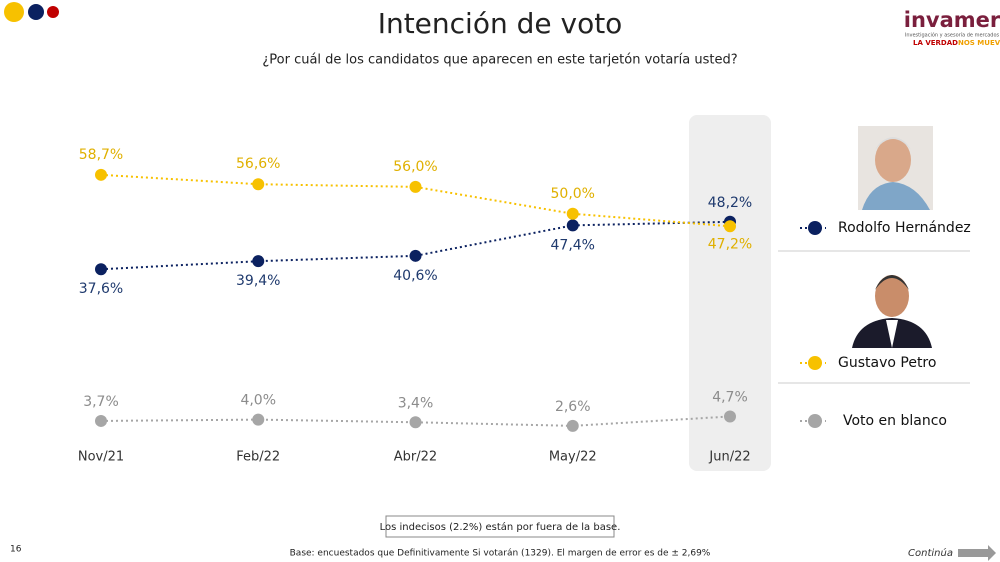 Image resolution: width=1000 pixels, height=562 pixels. I want to click on logo-tagline: Investigación y asesoría de mercados, so click(952, 35).